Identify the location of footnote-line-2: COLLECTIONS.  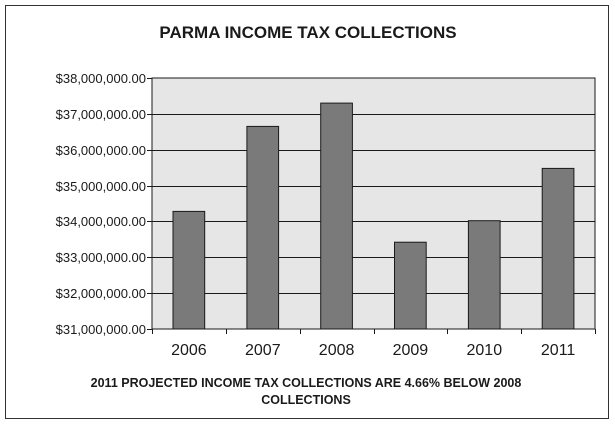
(306, 400).